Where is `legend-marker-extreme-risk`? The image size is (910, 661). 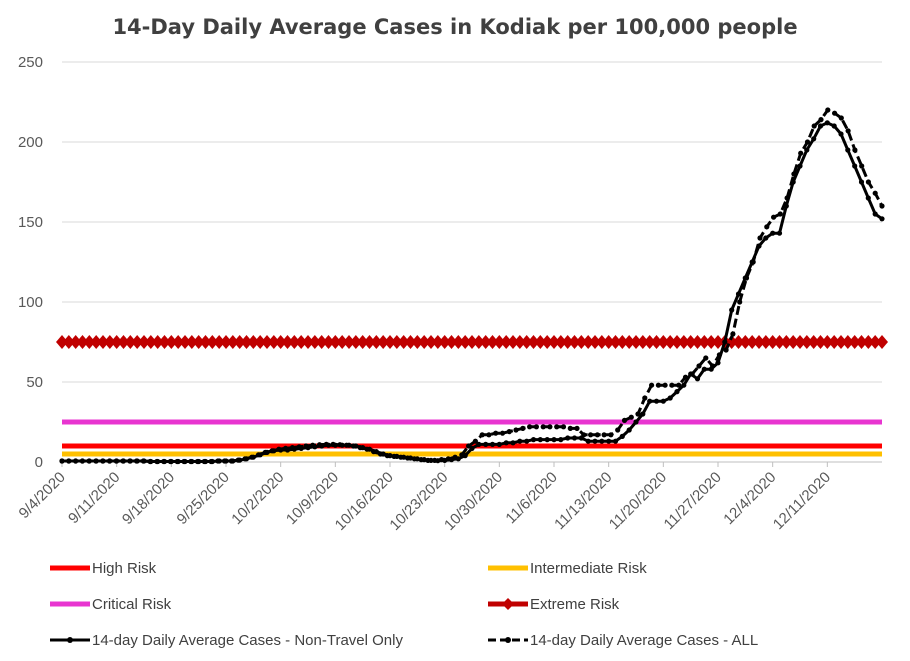
legend-marker-extreme-risk is located at coordinates (508, 604).